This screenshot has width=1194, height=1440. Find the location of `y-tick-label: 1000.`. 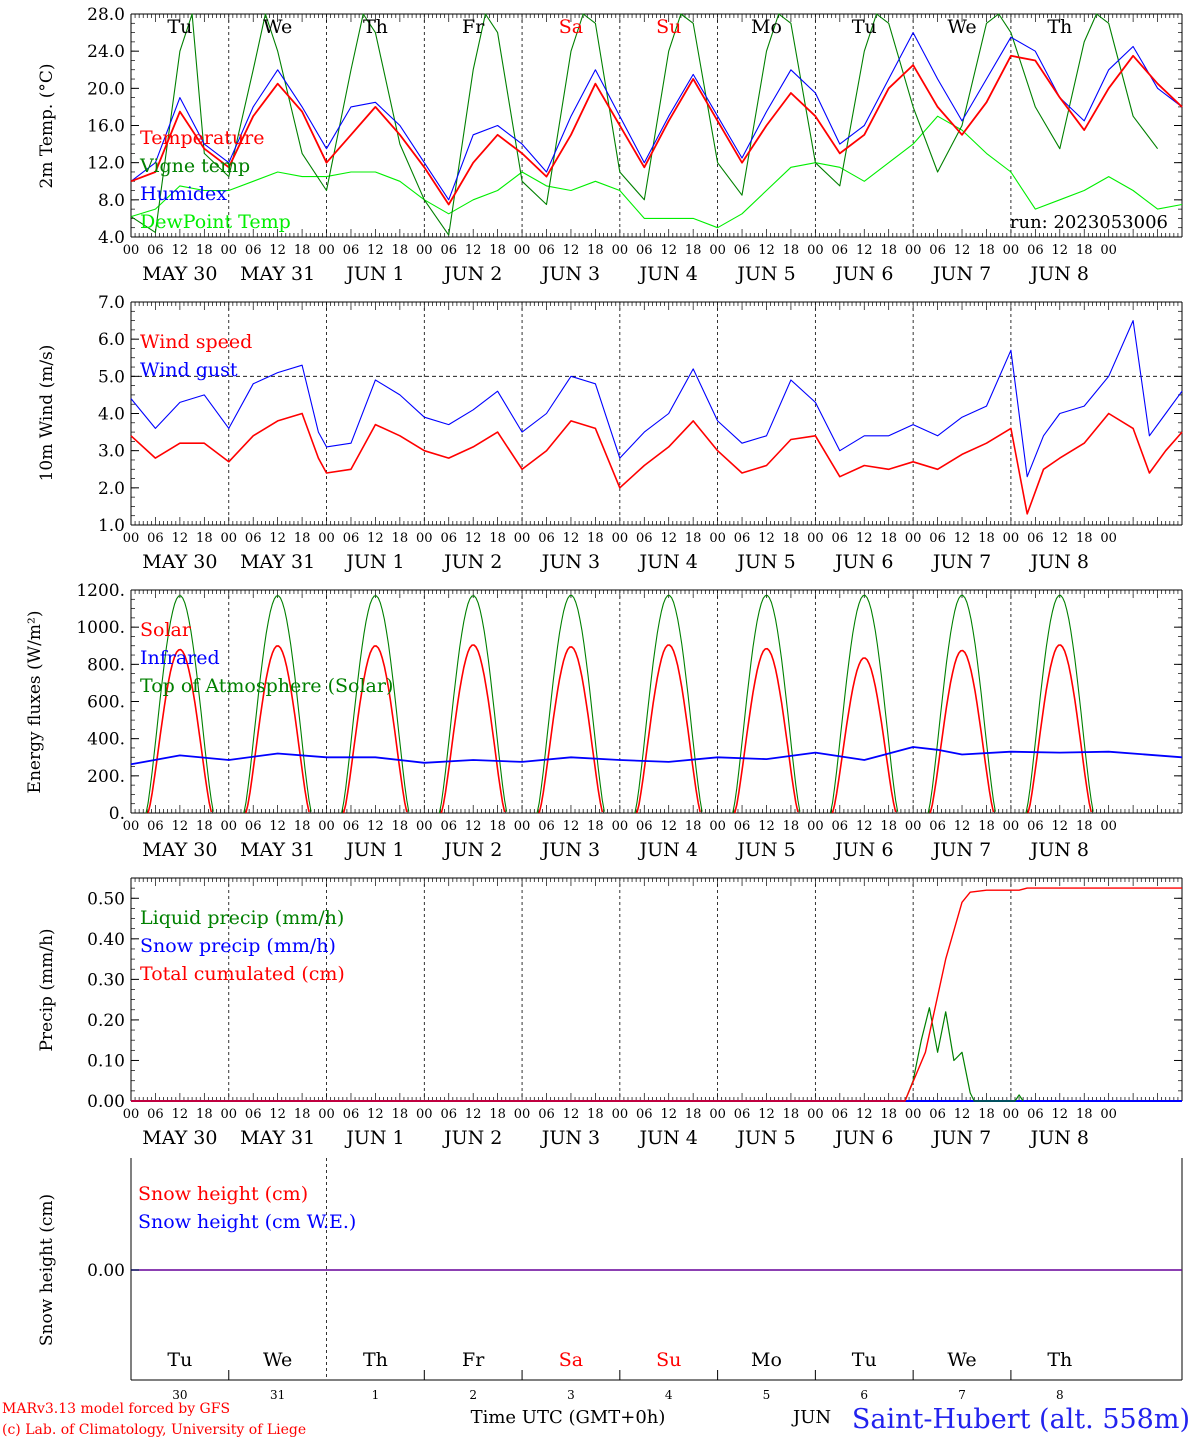

y-tick-label: 1000. is located at coordinates (100, 628).